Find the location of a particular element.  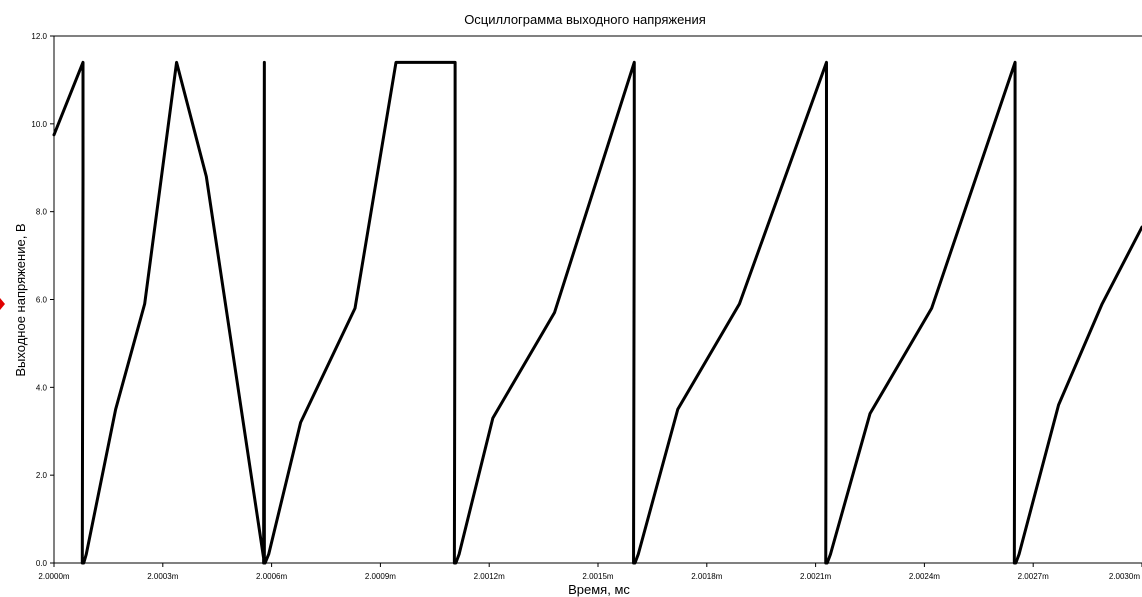

x-tick-label: 2.0003m is located at coordinates (162, 576).